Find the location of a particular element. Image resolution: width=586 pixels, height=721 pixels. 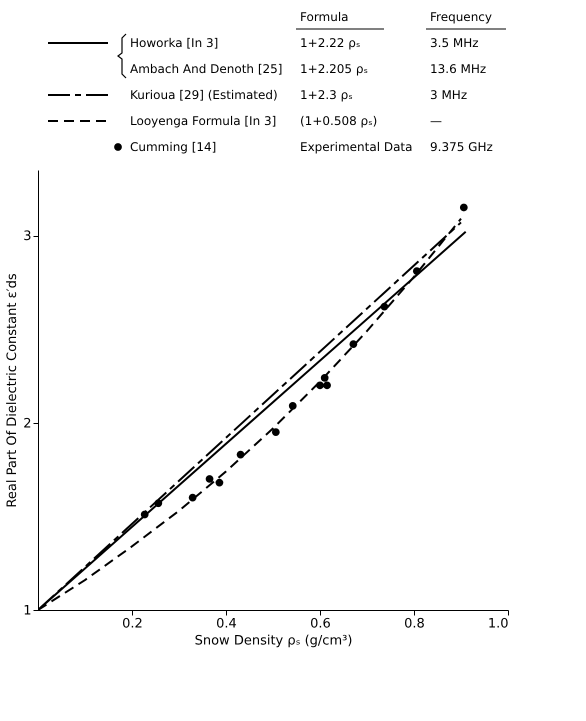

text: 3.5 MHz is located at coordinates (454, 43).